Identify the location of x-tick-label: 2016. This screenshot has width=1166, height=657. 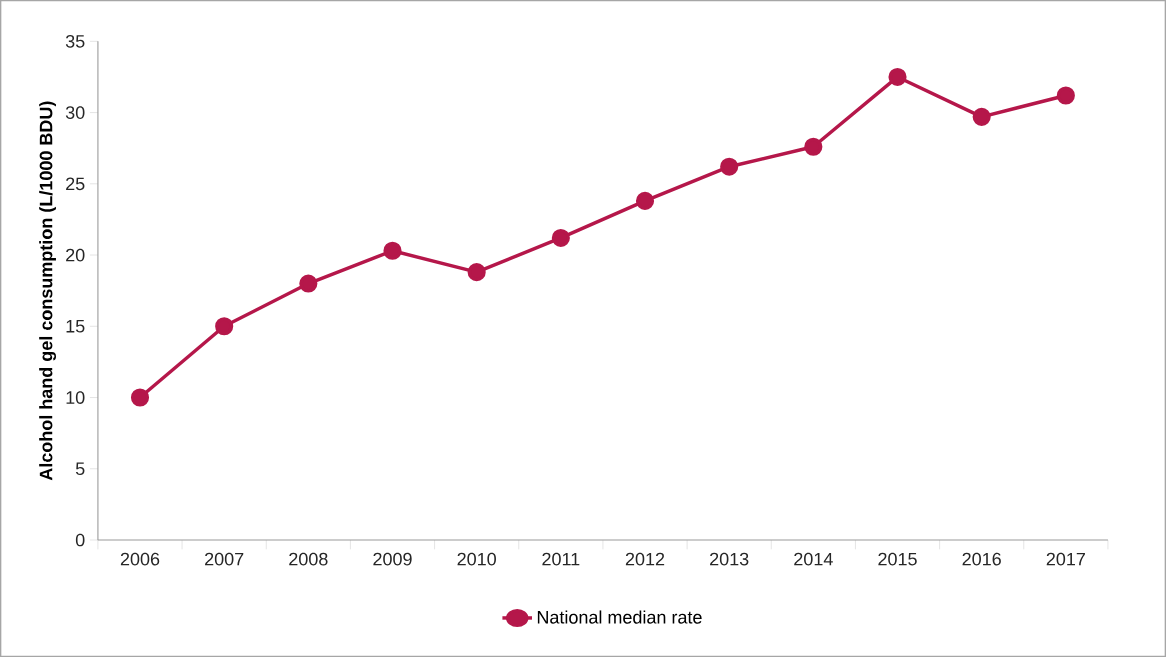
(981, 559).